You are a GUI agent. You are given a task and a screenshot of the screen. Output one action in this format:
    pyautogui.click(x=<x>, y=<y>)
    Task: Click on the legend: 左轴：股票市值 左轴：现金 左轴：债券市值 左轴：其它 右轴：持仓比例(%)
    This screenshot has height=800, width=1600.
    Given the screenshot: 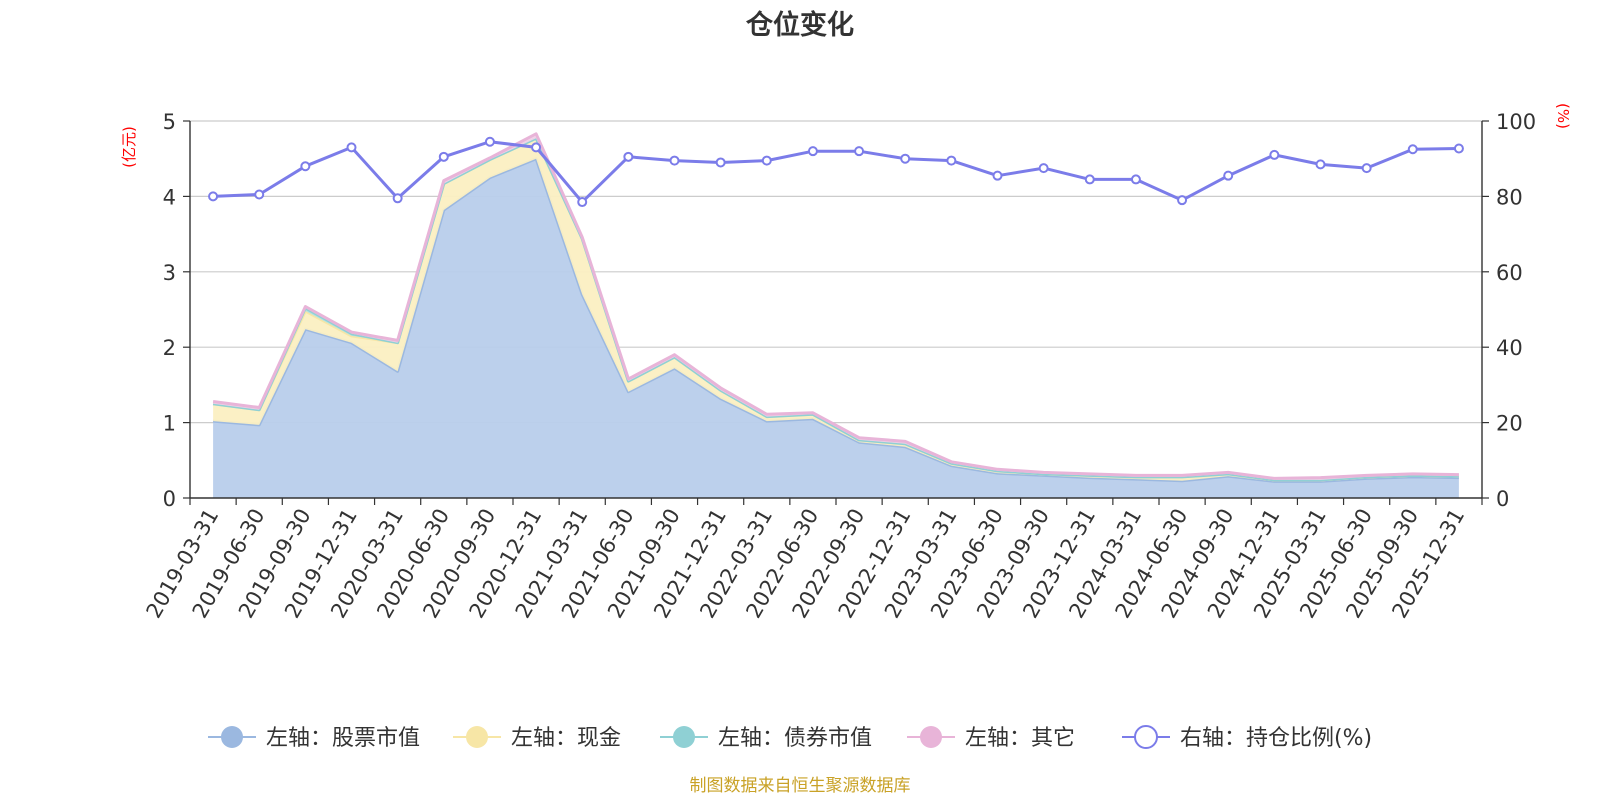 What is the action you would take?
    pyautogui.click(x=790, y=738)
    